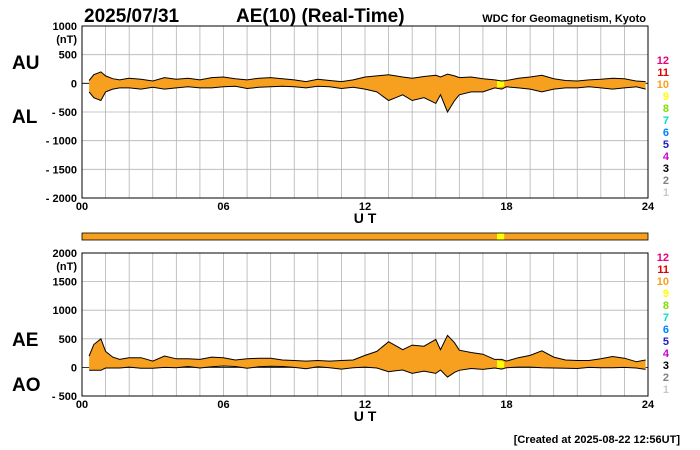 The image size is (700, 450). What do you see at coordinates (597, 440) in the screenshot?
I see `created-timestamp: [Created at 2025-08-22 12:56UT]` at bounding box center [597, 440].